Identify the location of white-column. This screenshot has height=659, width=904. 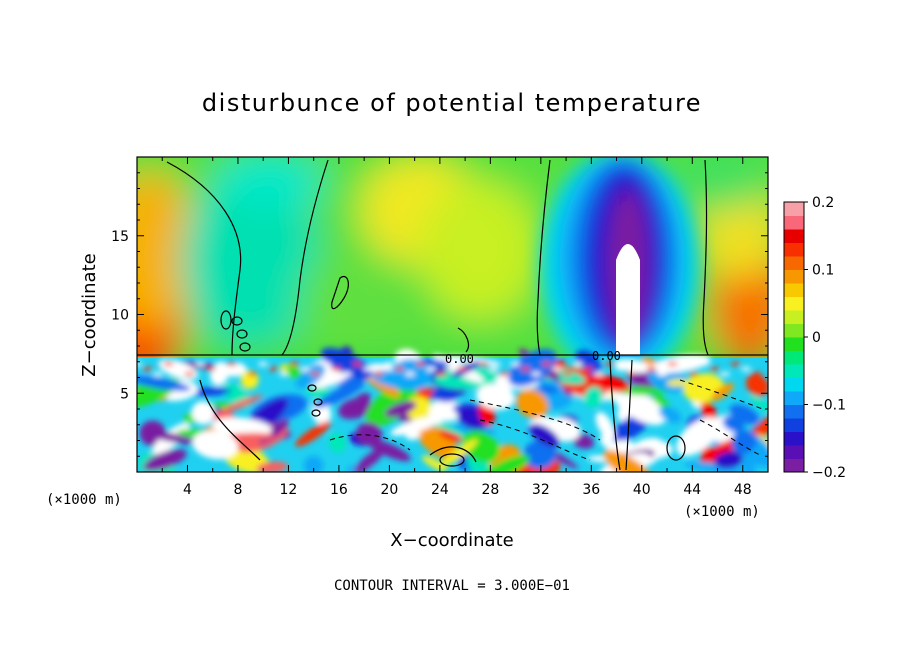
(628, 299).